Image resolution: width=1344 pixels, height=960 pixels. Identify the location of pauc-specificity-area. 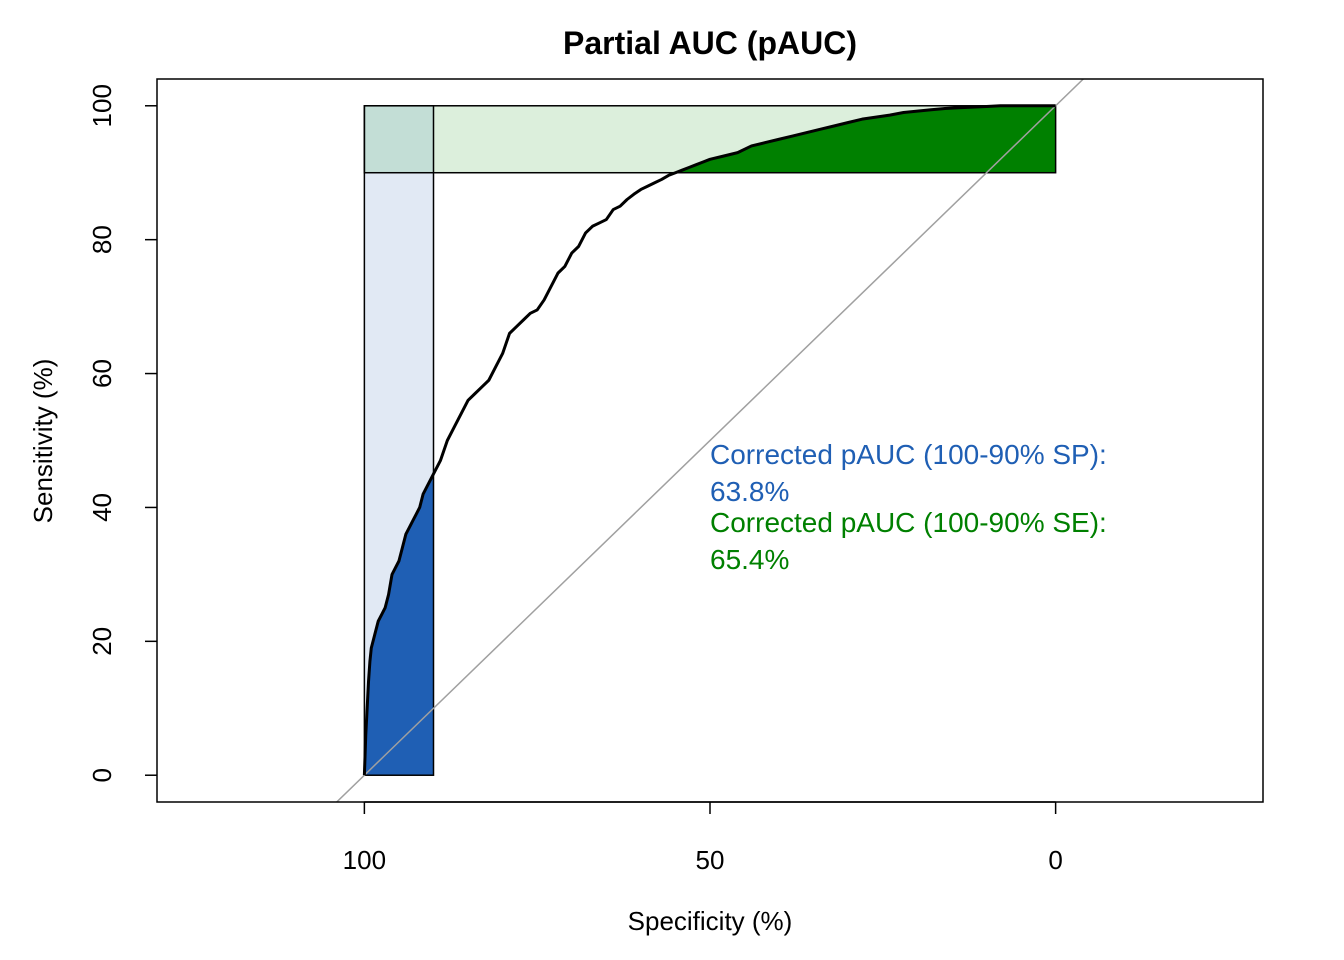
(399, 624).